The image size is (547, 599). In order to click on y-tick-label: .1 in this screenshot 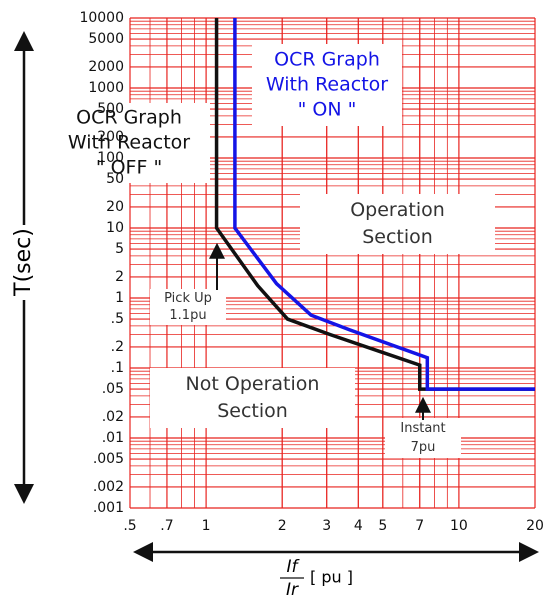, I will do `click(117, 368)`.